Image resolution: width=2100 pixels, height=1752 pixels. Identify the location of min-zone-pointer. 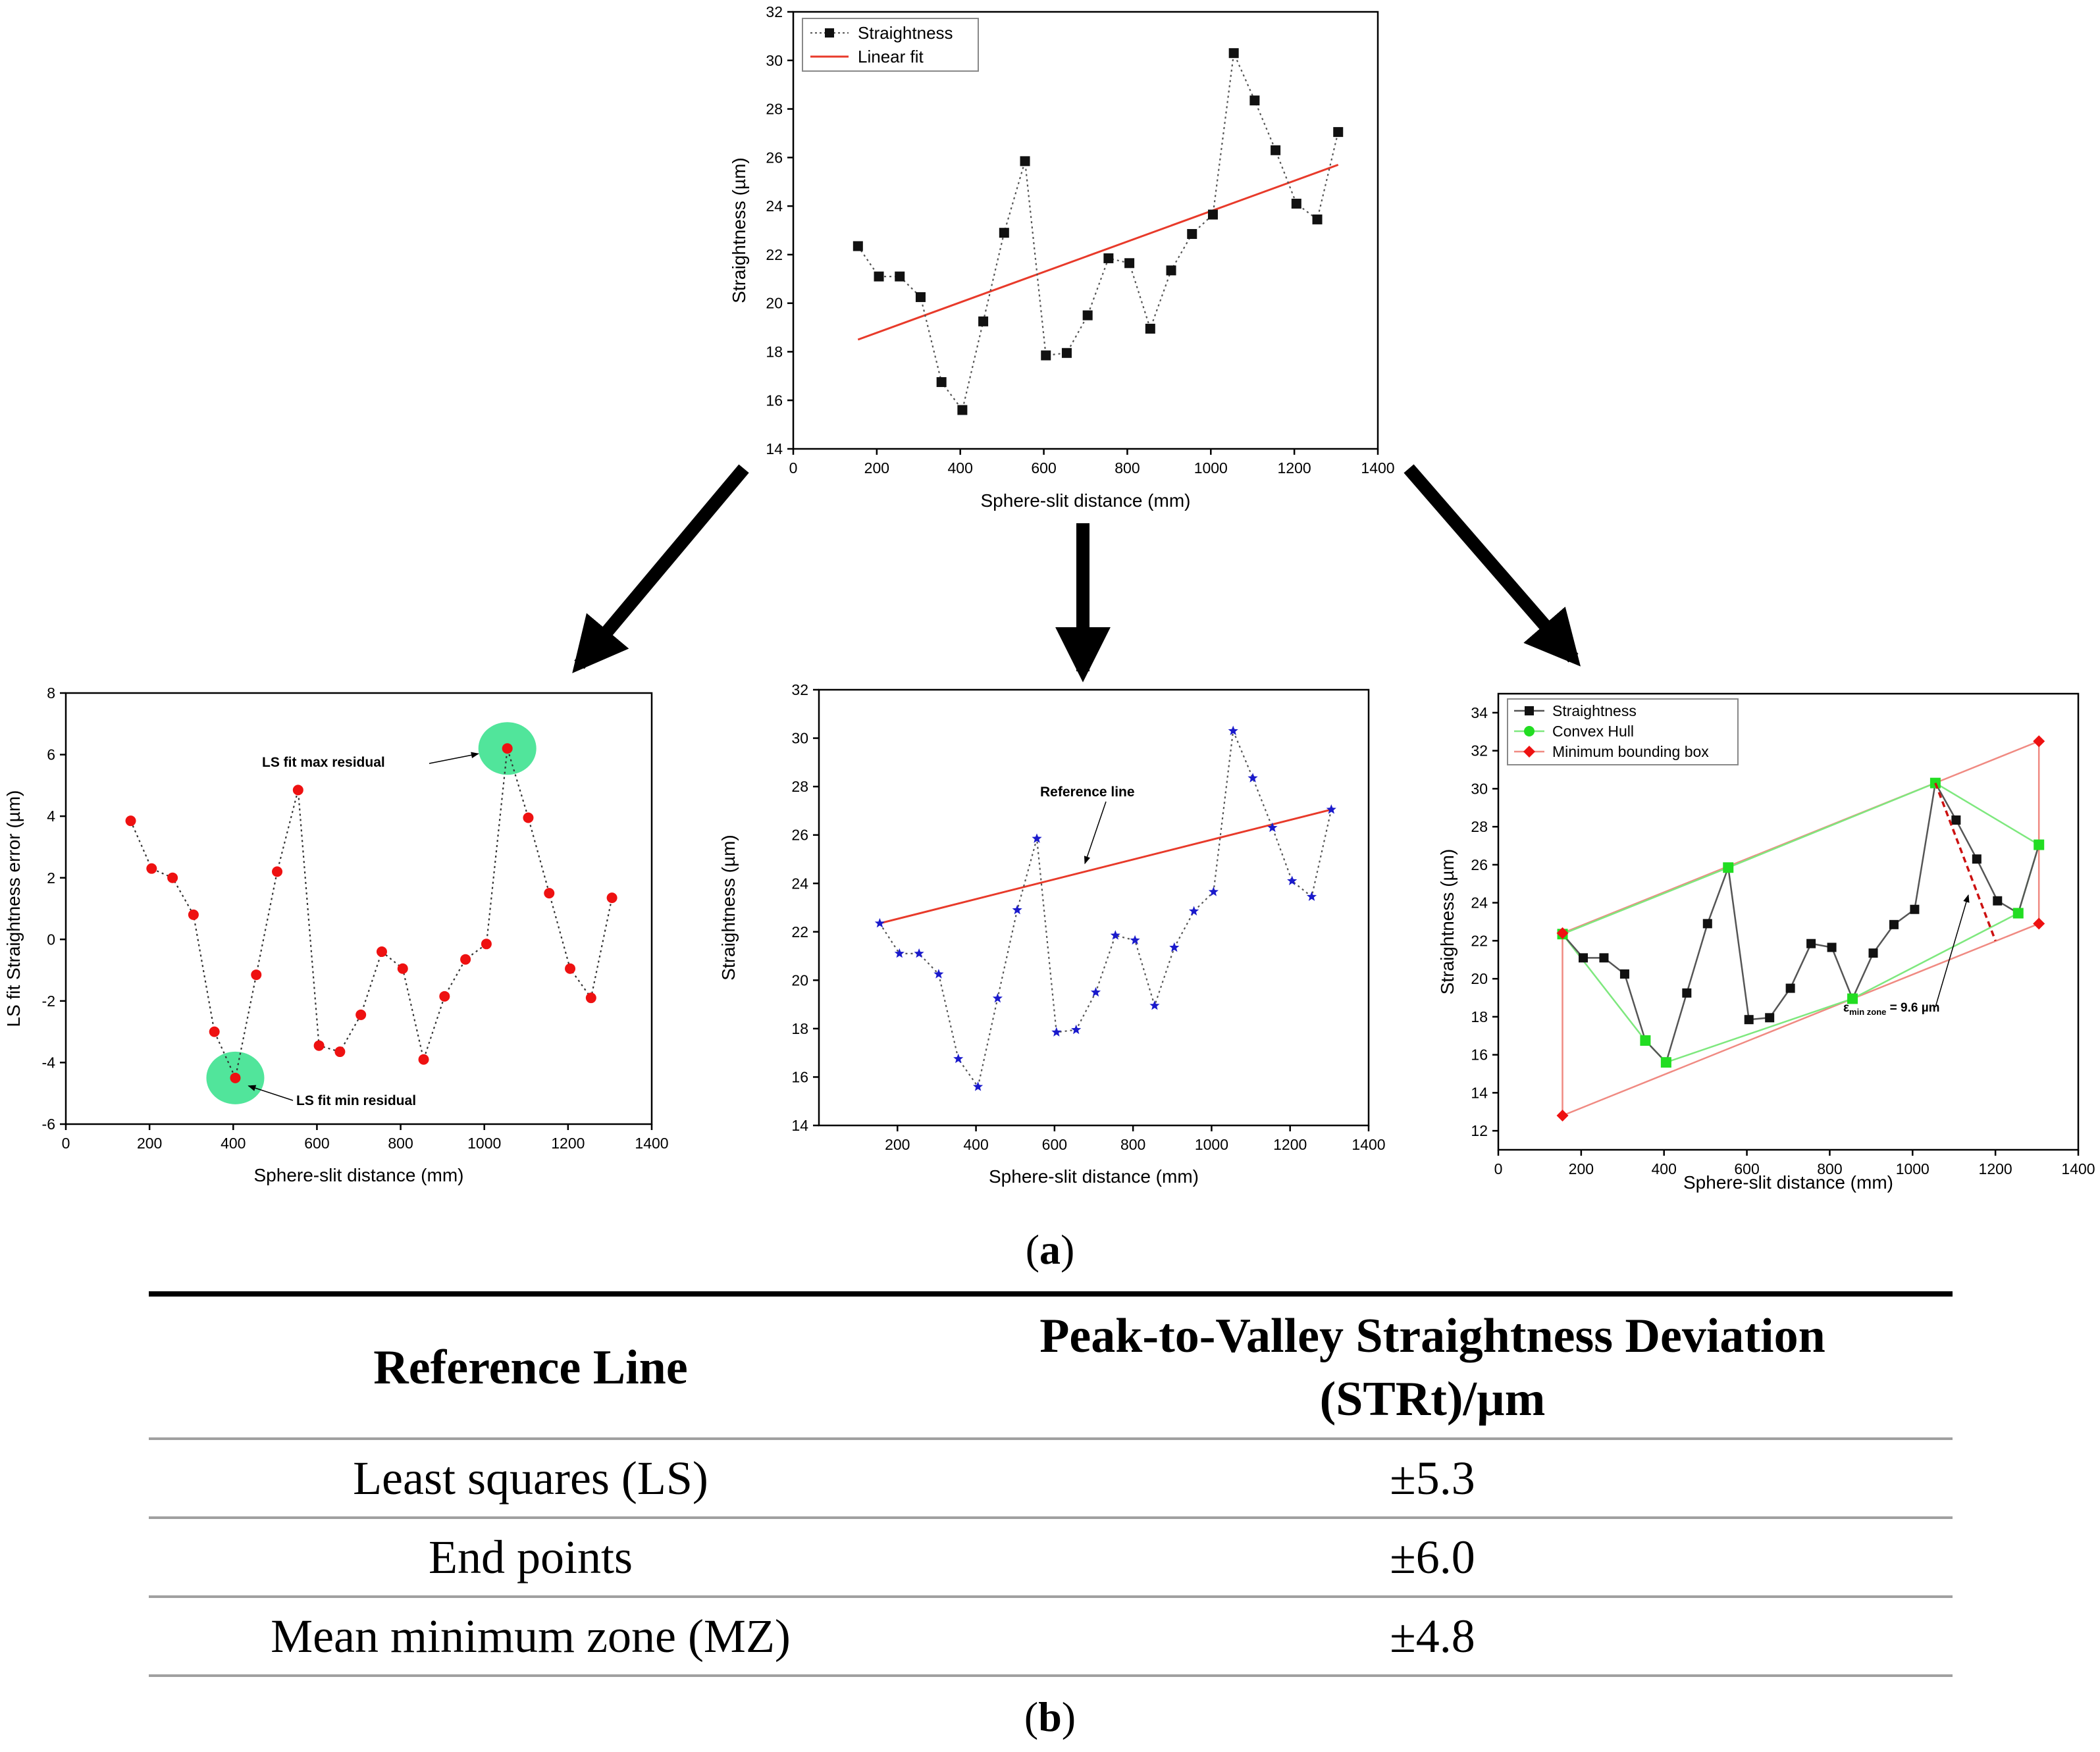
(1952, 951).